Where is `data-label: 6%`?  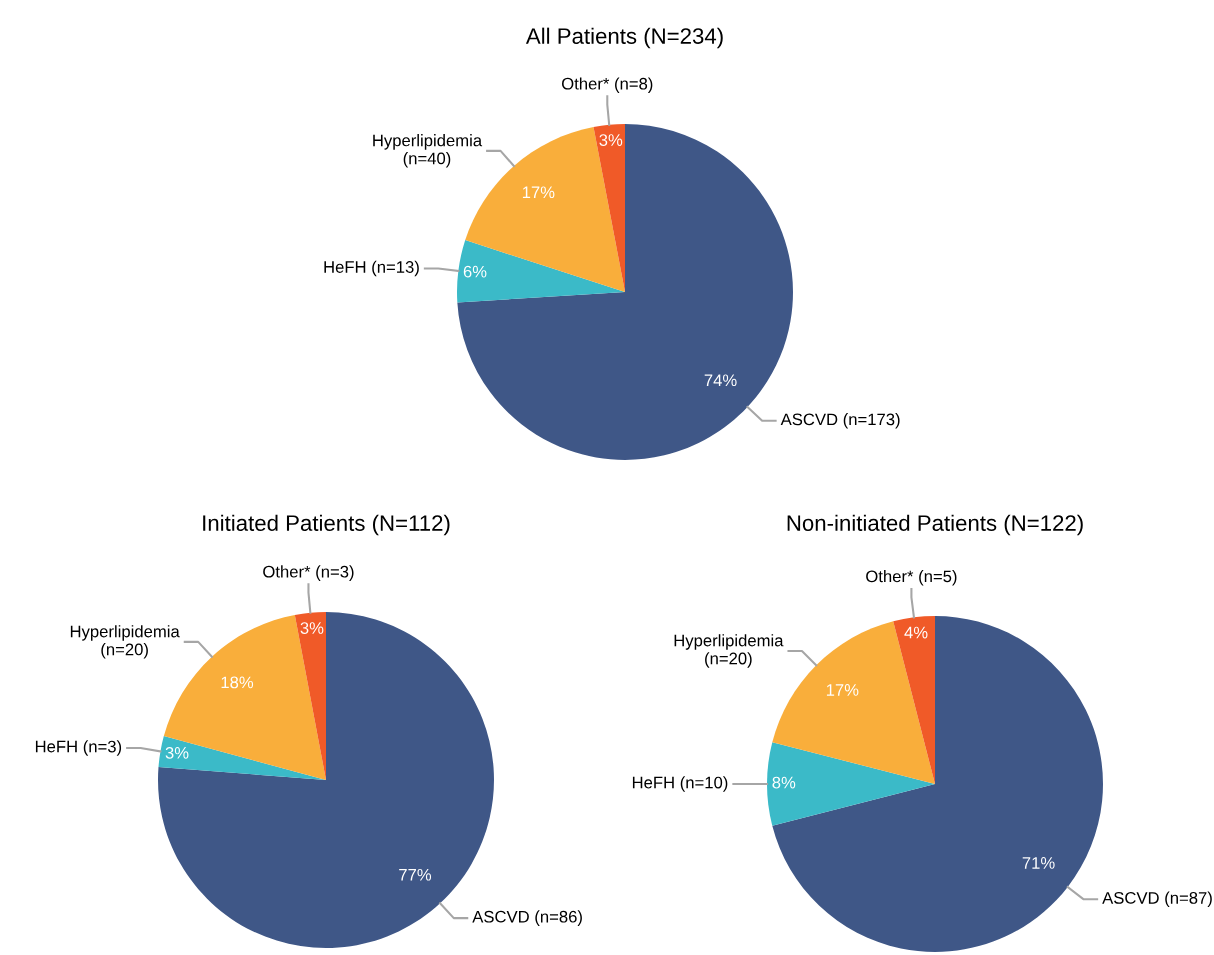
data-label: 6% is located at coordinates (475, 271).